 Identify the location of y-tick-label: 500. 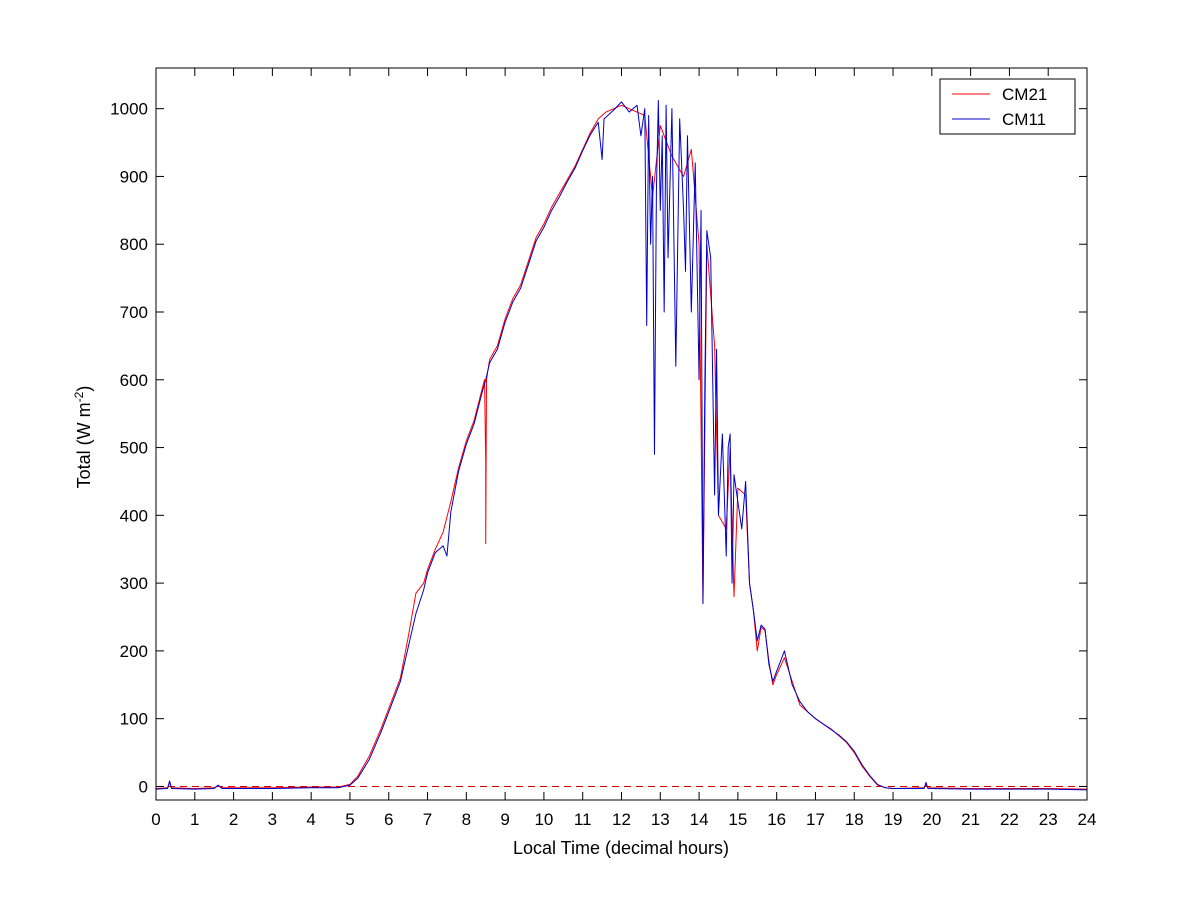
(134, 448).